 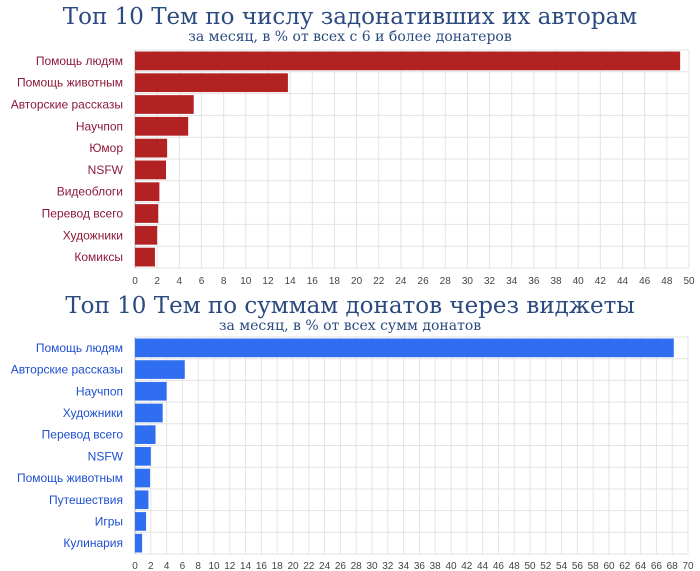 I want to click on x-tick-label: 52, so click(x=546, y=566).